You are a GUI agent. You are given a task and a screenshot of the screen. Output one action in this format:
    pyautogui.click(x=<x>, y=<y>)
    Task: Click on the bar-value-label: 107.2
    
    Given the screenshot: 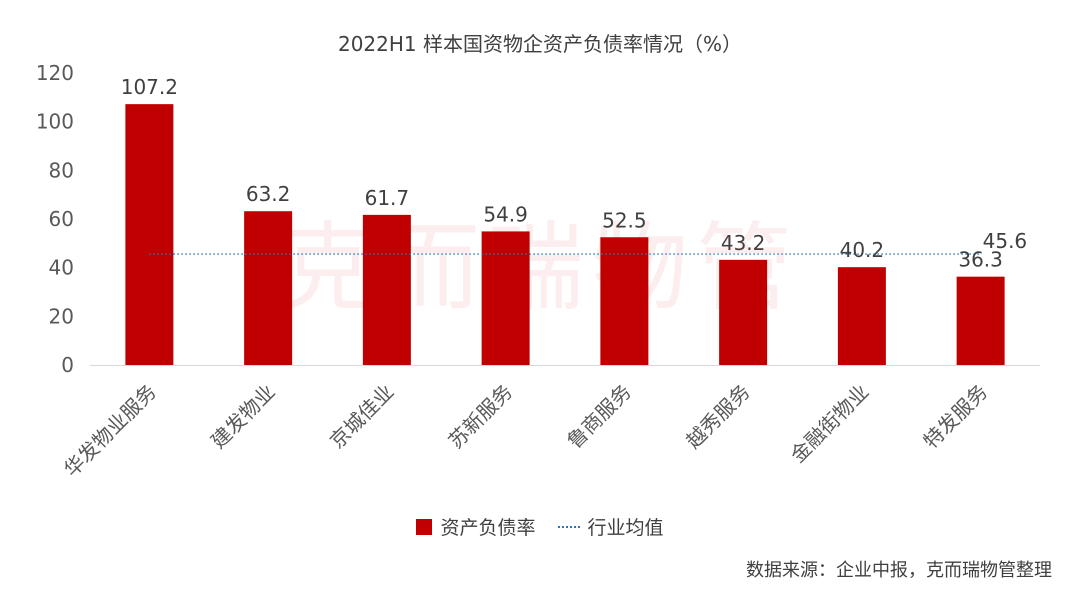 What is the action you would take?
    pyautogui.click(x=149, y=87)
    